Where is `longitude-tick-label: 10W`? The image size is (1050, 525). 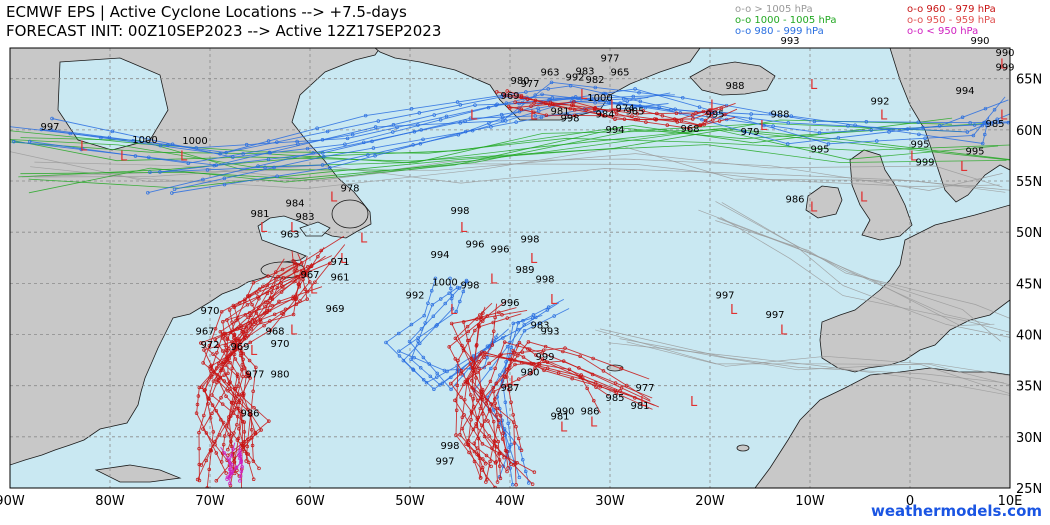 longitude-tick-label: 10W is located at coordinates (810, 501).